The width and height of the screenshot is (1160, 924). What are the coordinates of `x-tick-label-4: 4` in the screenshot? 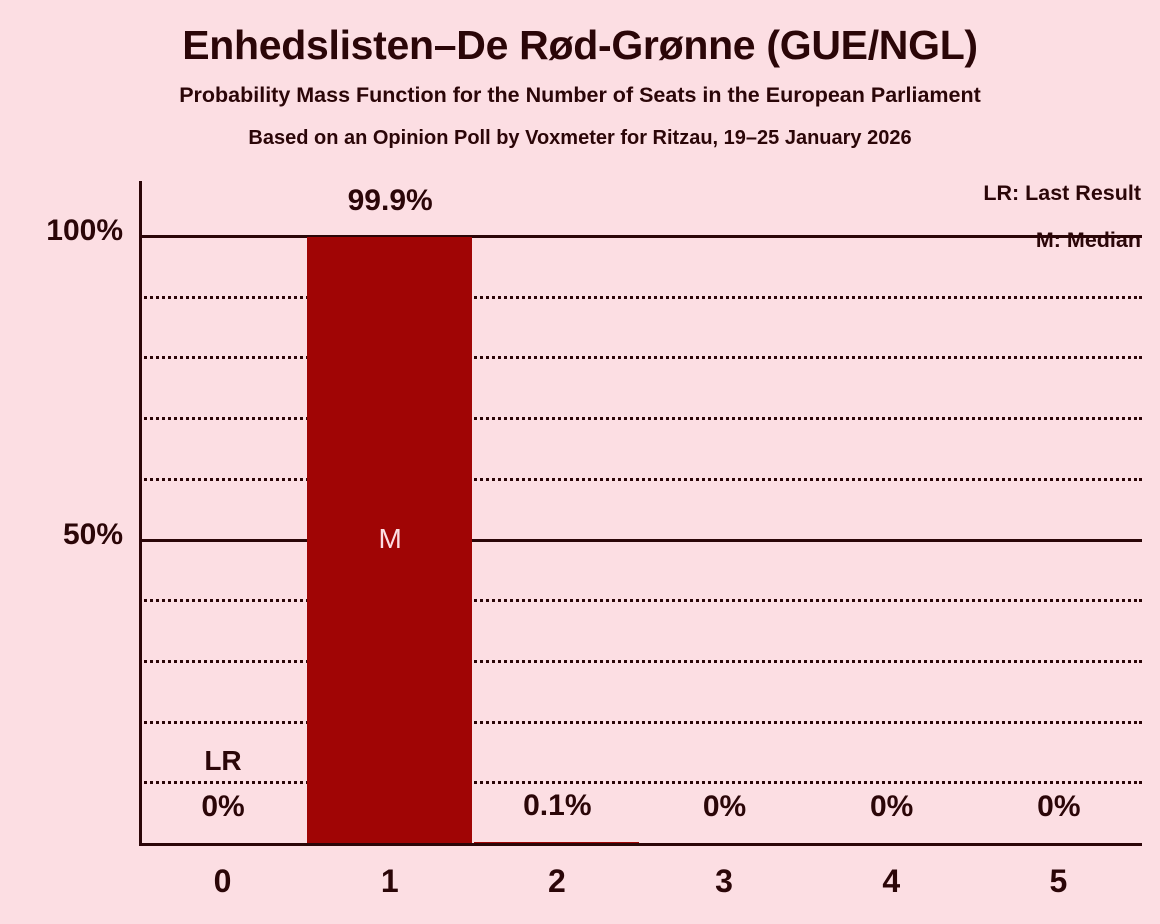 It's located at (891, 881).